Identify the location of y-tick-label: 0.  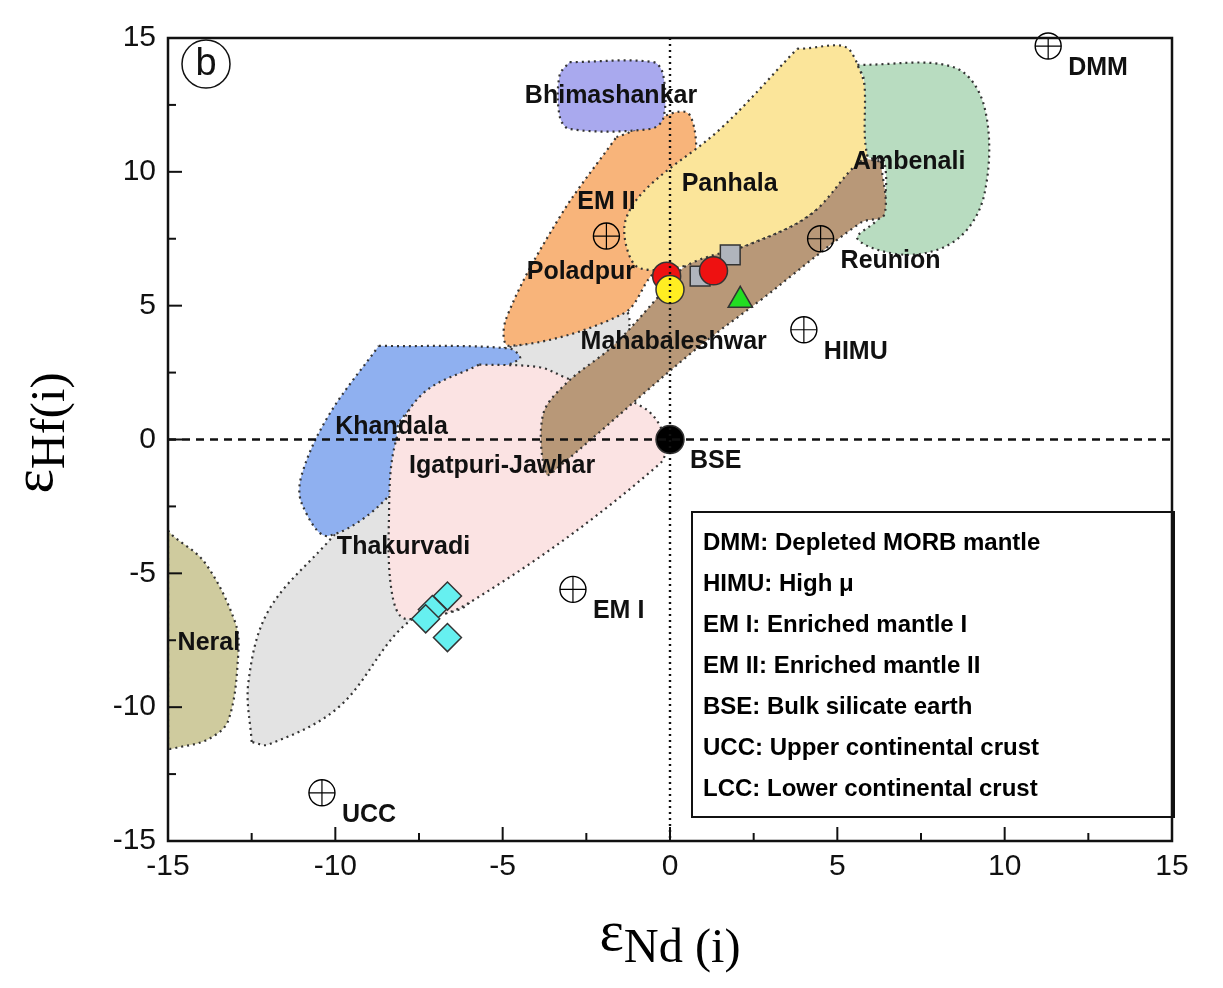
(147, 437).